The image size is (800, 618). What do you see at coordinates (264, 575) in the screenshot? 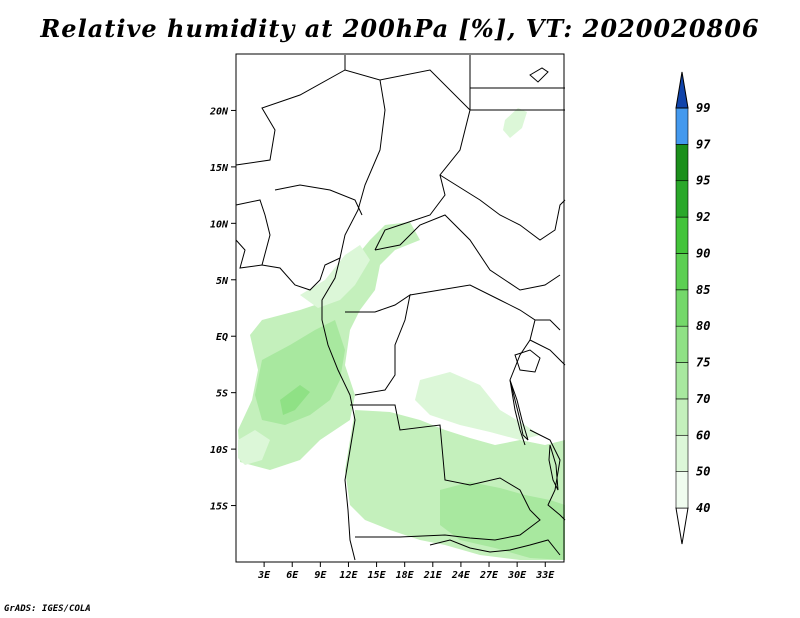
I see `lon-tick-label: 3E` at bounding box center [264, 575].